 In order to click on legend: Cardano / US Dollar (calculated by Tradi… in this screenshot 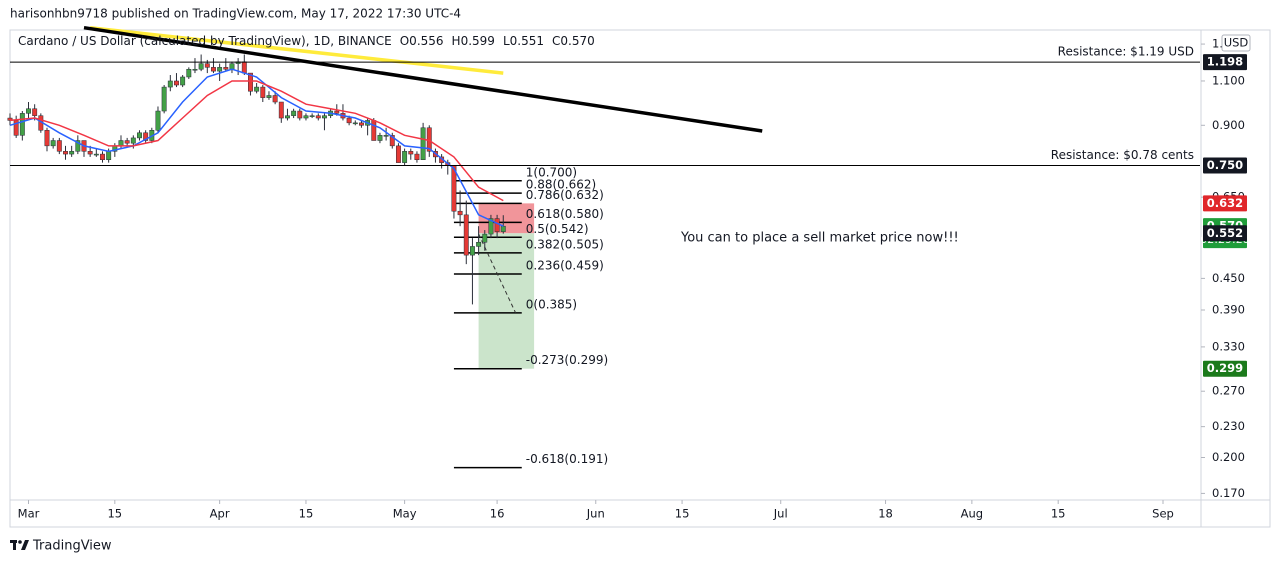, I will do `click(306, 41)`.